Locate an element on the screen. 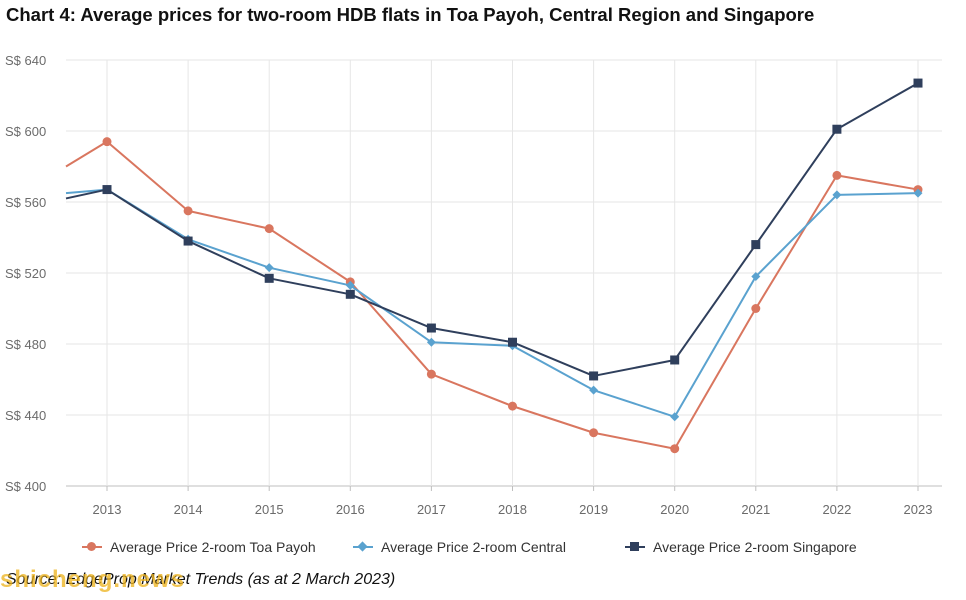 The width and height of the screenshot is (966, 600). legend-swatch-square-icon is located at coordinates (635, 547).